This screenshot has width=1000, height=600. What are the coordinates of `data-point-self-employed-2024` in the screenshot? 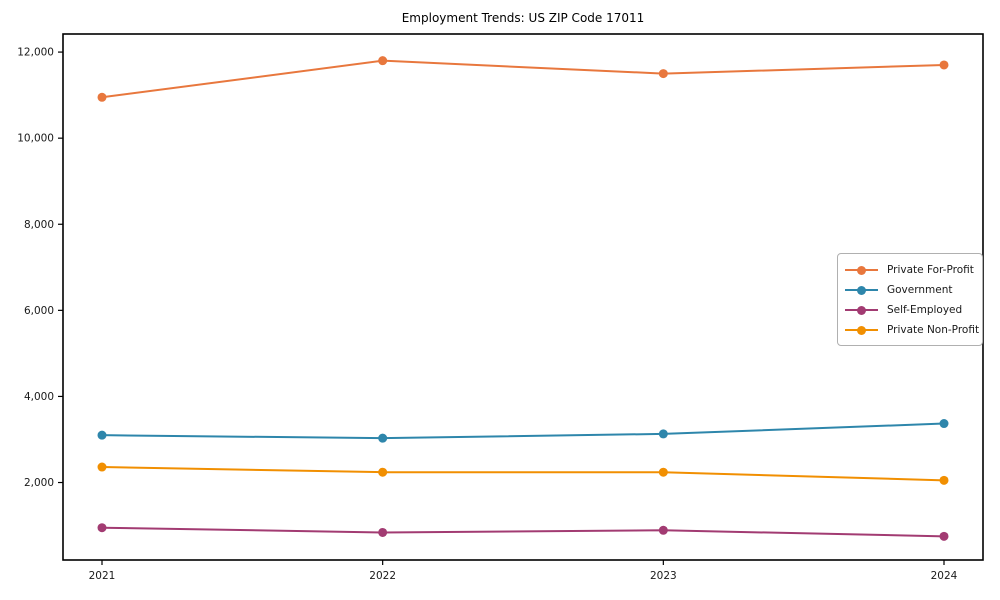 It's located at (944, 536).